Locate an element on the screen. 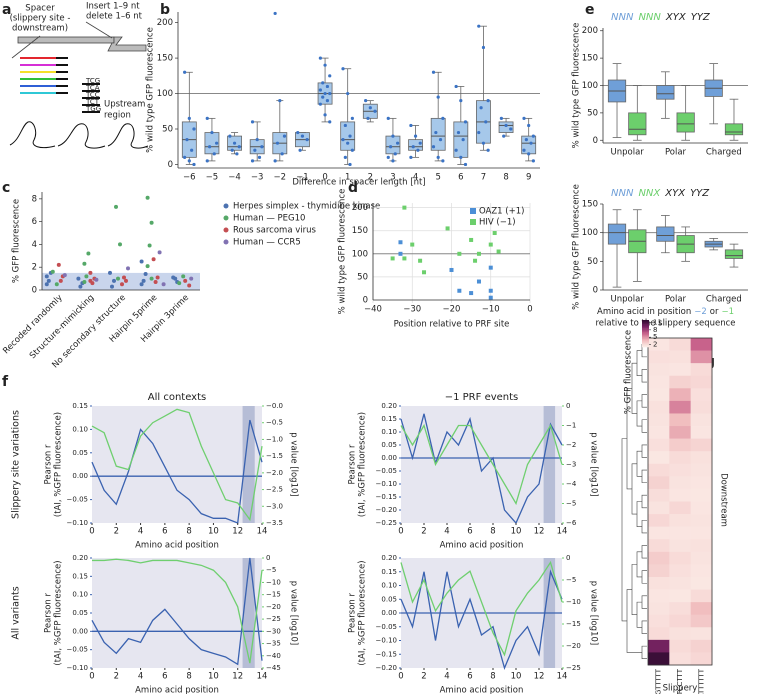 Image resolution: width=758 pixels, height=694 pixels. hairpins is located at coordinates (79, 135).